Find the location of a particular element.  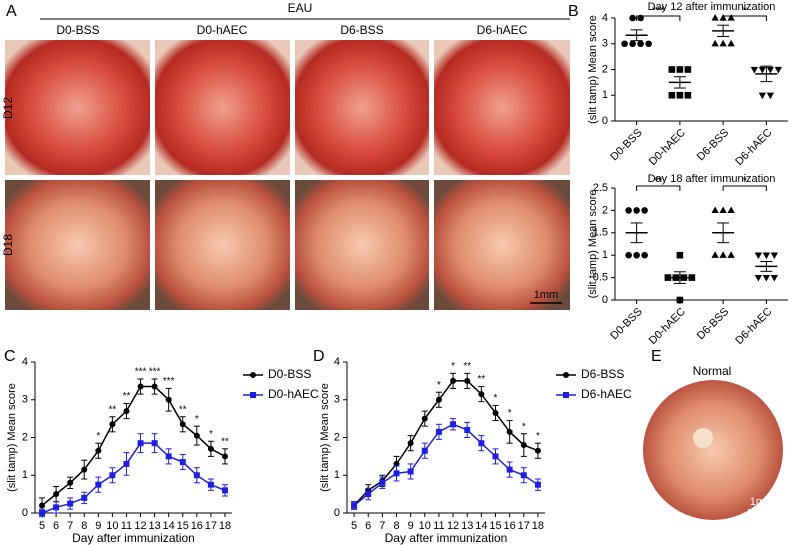

legend-label: D6-hAEC is located at coordinates (606, 394).